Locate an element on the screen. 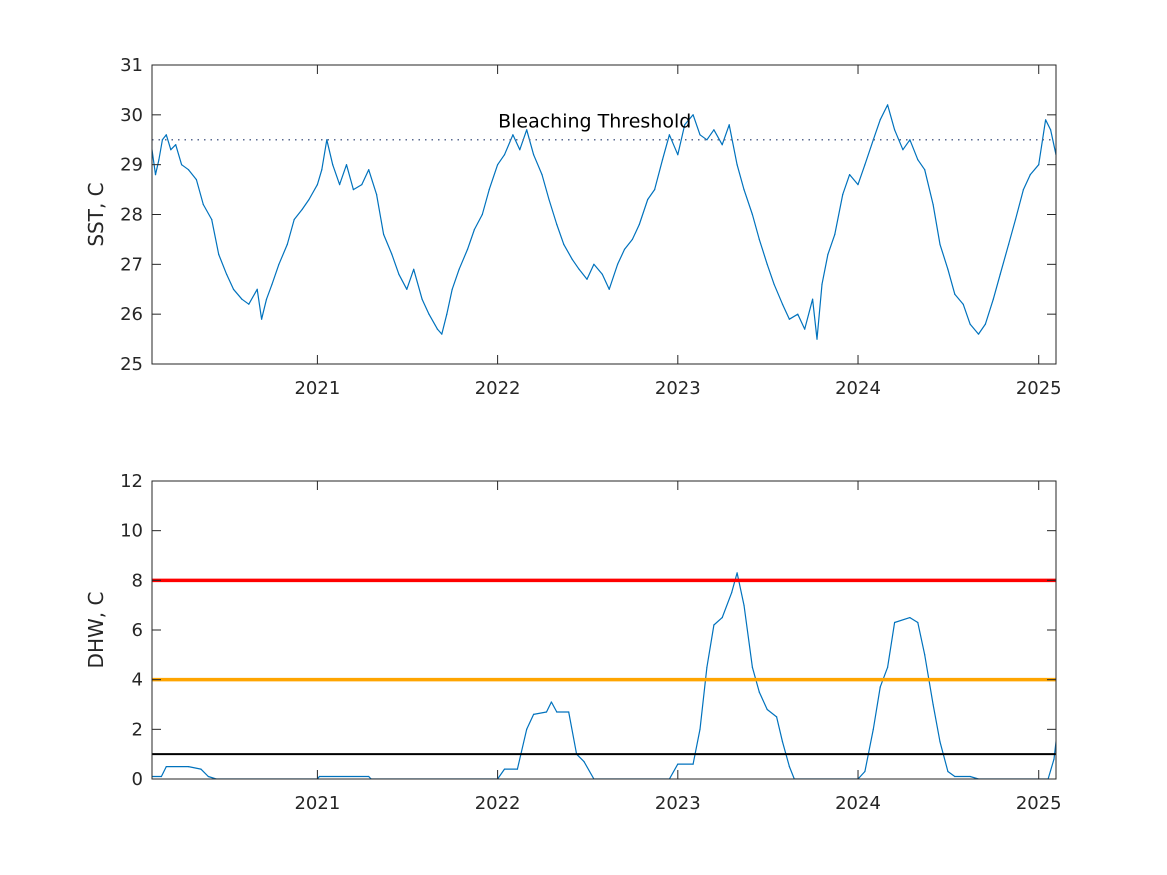  dhw-y-tick-label: 12 is located at coordinates (131, 481).